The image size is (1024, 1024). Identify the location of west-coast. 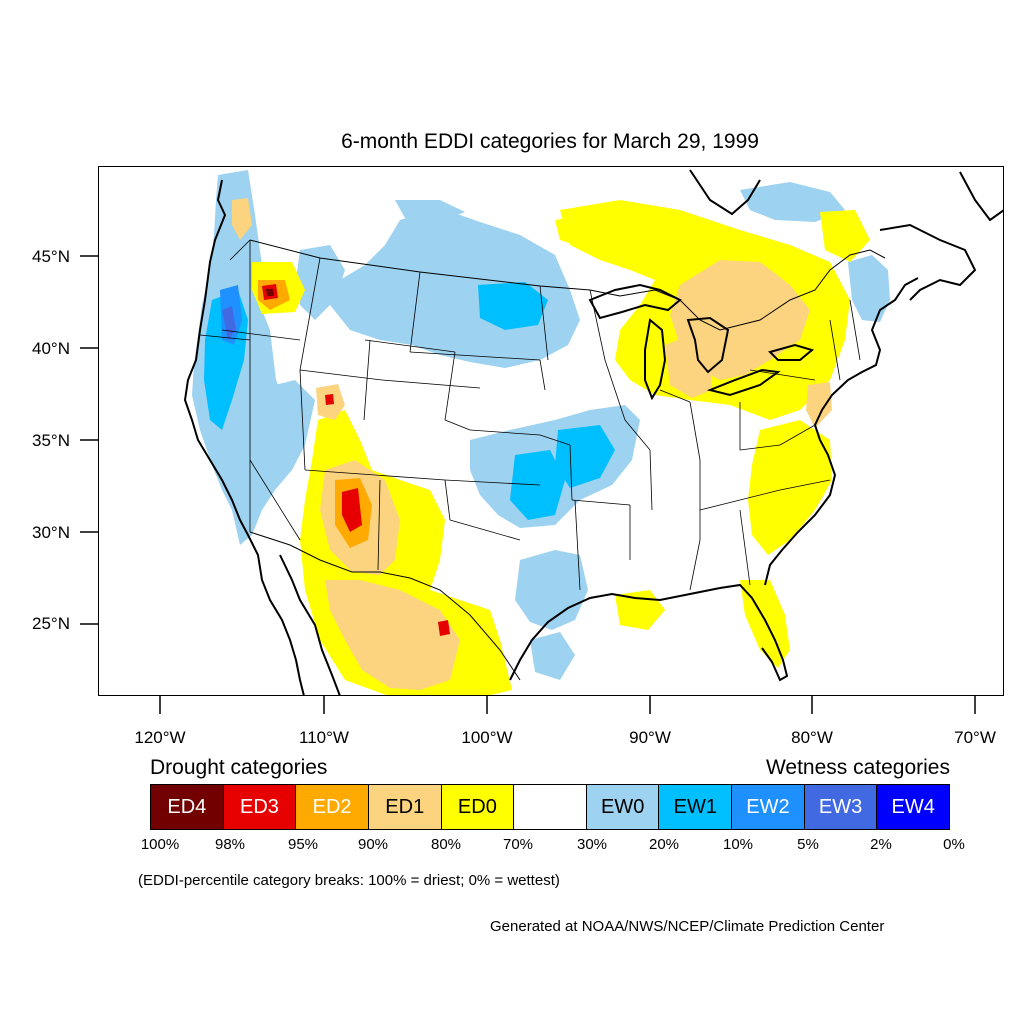
(244, 437).